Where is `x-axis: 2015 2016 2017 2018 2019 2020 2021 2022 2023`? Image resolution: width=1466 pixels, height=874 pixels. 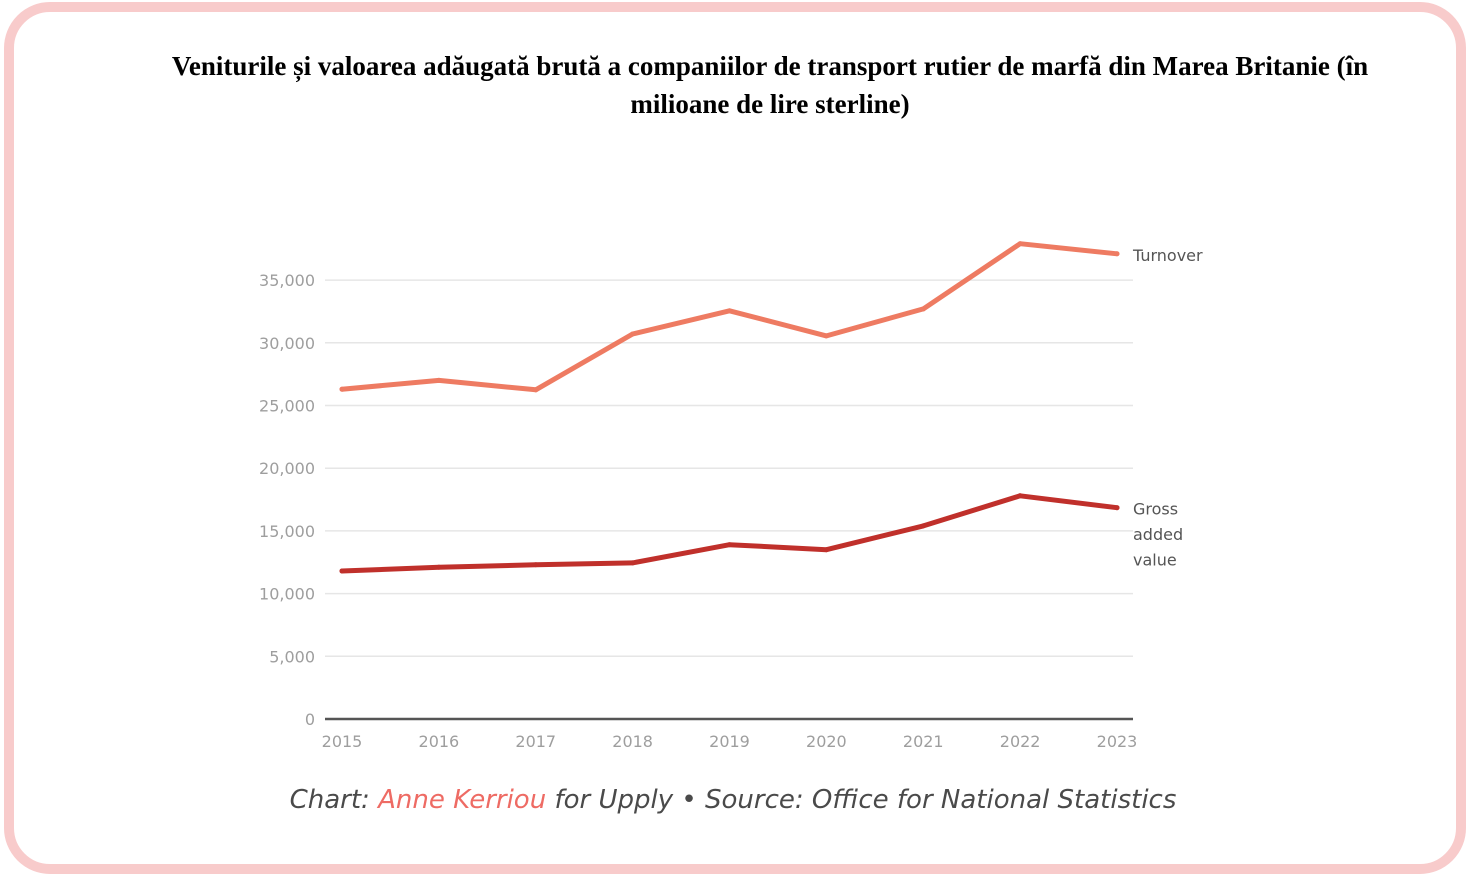
x-axis: 2015 2016 2017 2018 2019 2020 2021 2022 2023 is located at coordinates (730, 741).